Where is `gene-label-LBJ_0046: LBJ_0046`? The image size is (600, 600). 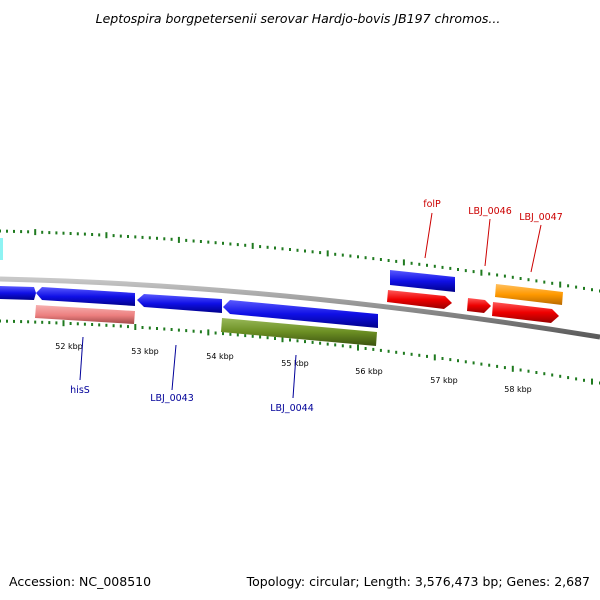 gene-label-LBJ_0046: LBJ_0046 is located at coordinates (490, 211).